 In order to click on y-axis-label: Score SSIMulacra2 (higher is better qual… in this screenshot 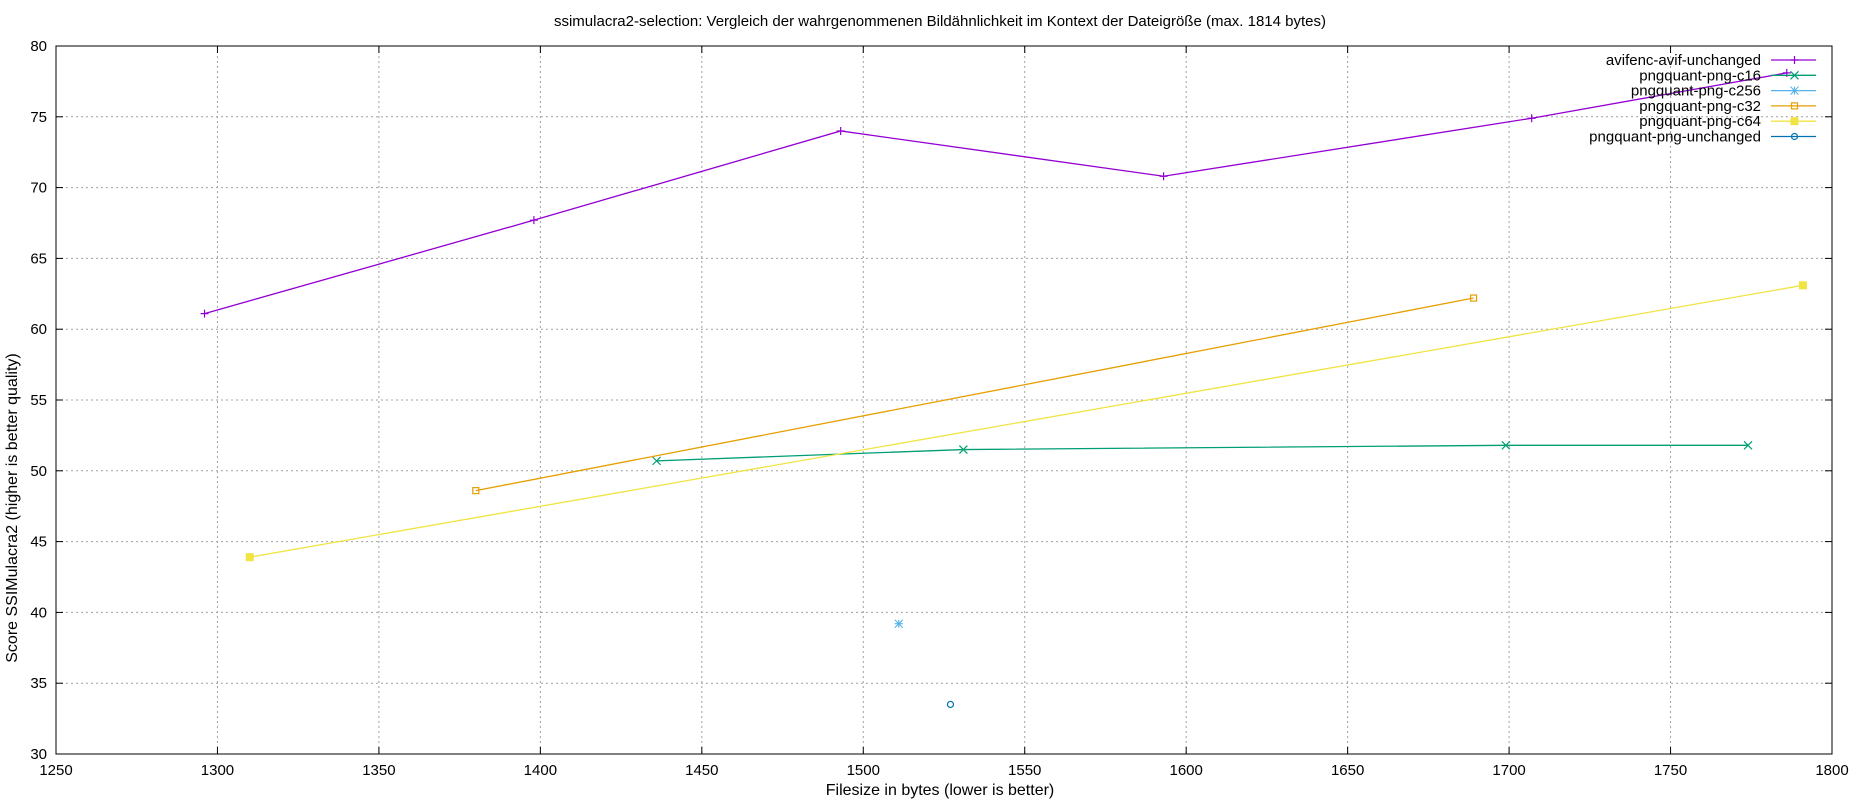, I will do `click(12, 507)`.